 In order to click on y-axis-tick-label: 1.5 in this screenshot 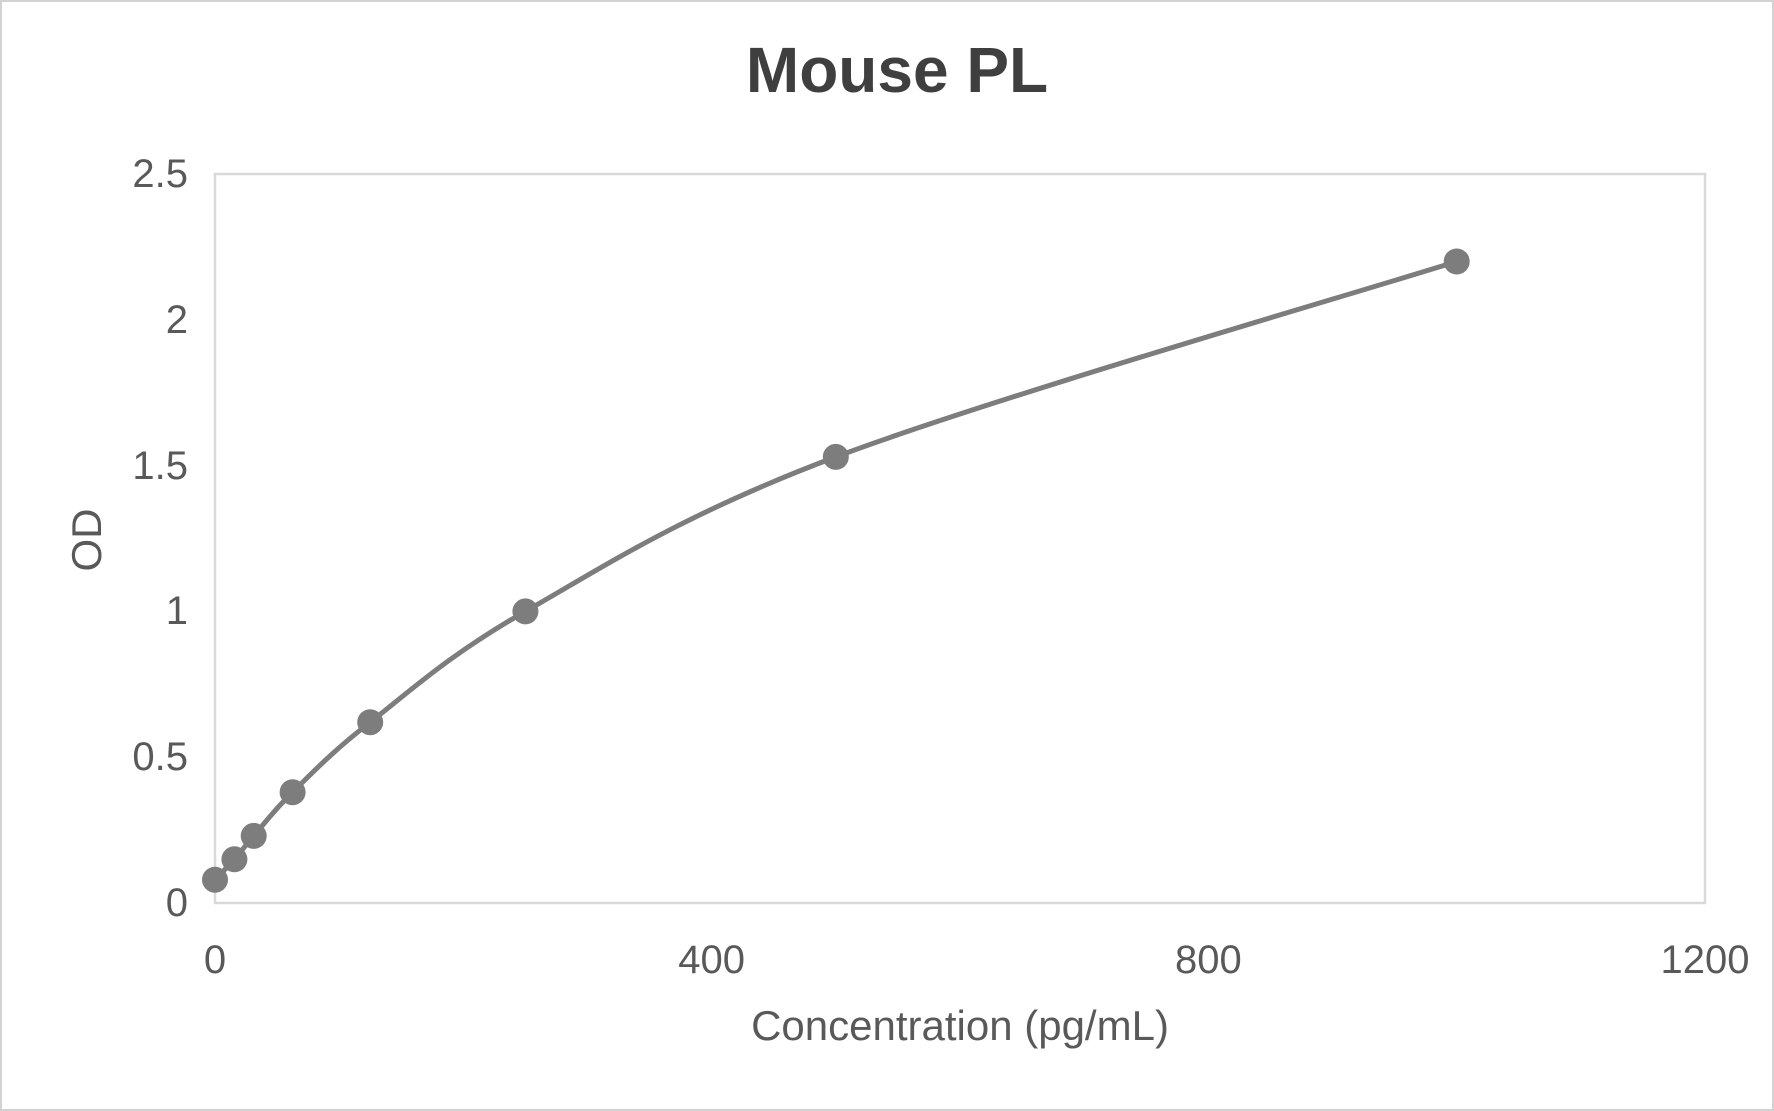, I will do `click(160, 465)`.